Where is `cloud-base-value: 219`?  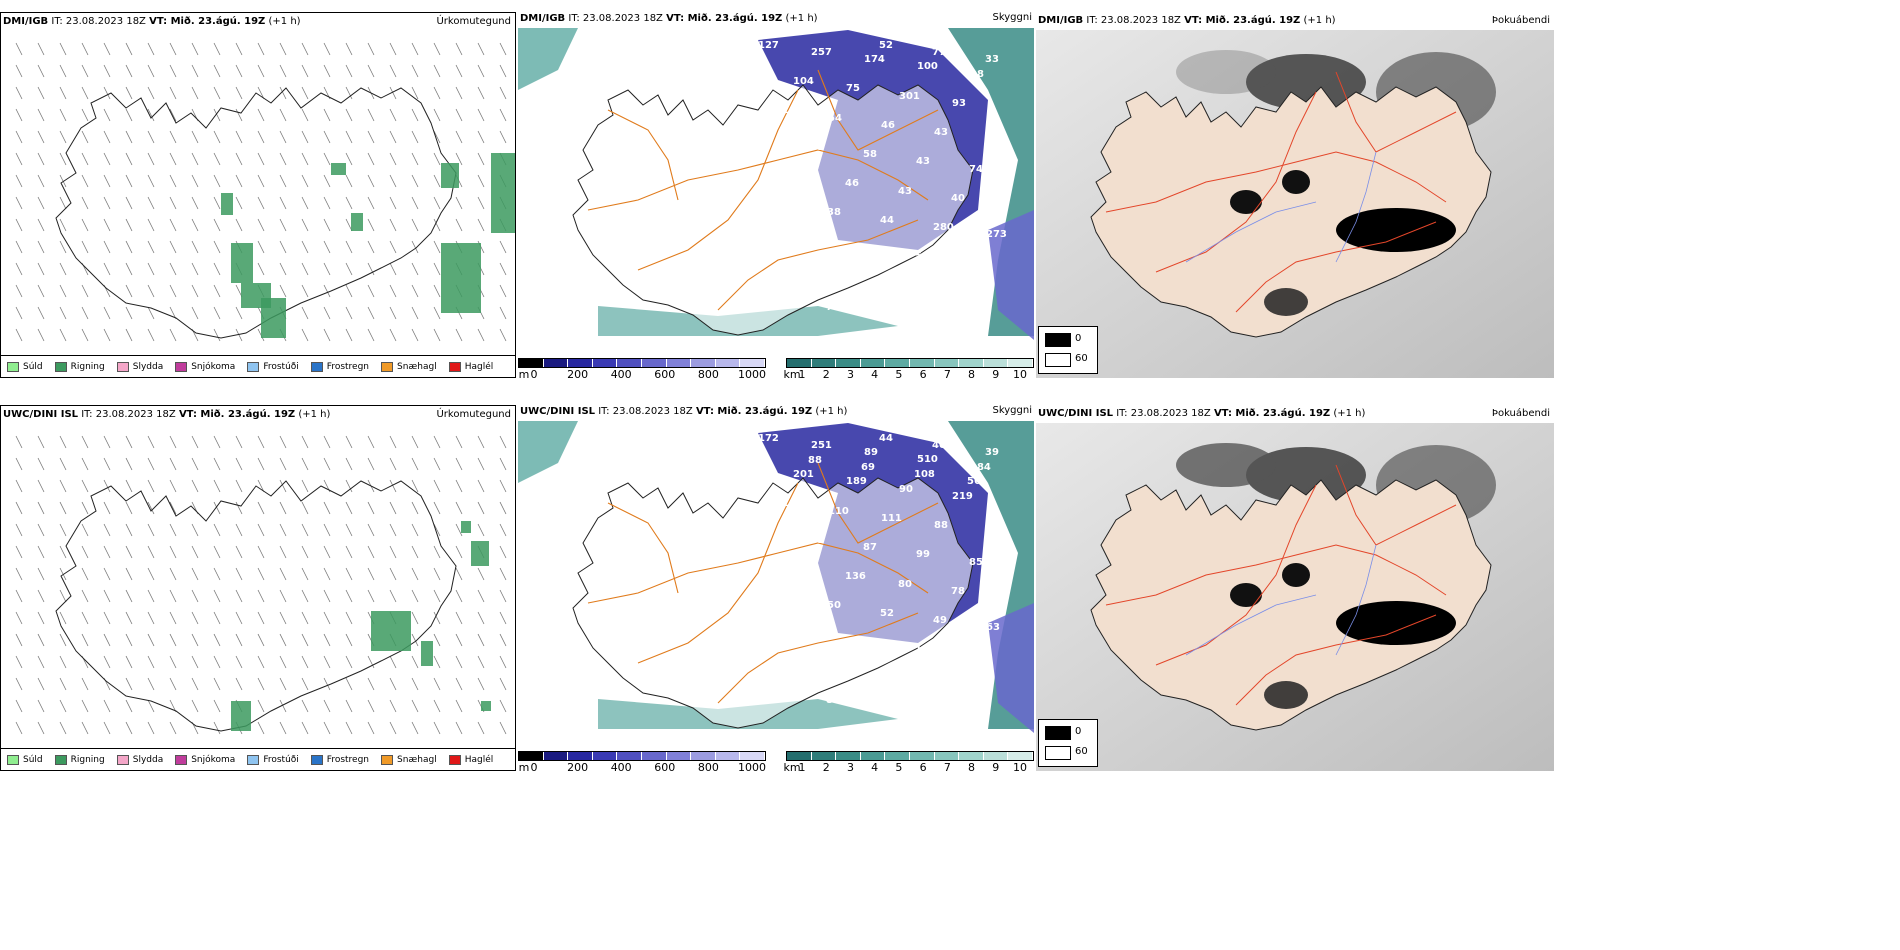
cloud-base-value: 219 is located at coordinates (962, 496).